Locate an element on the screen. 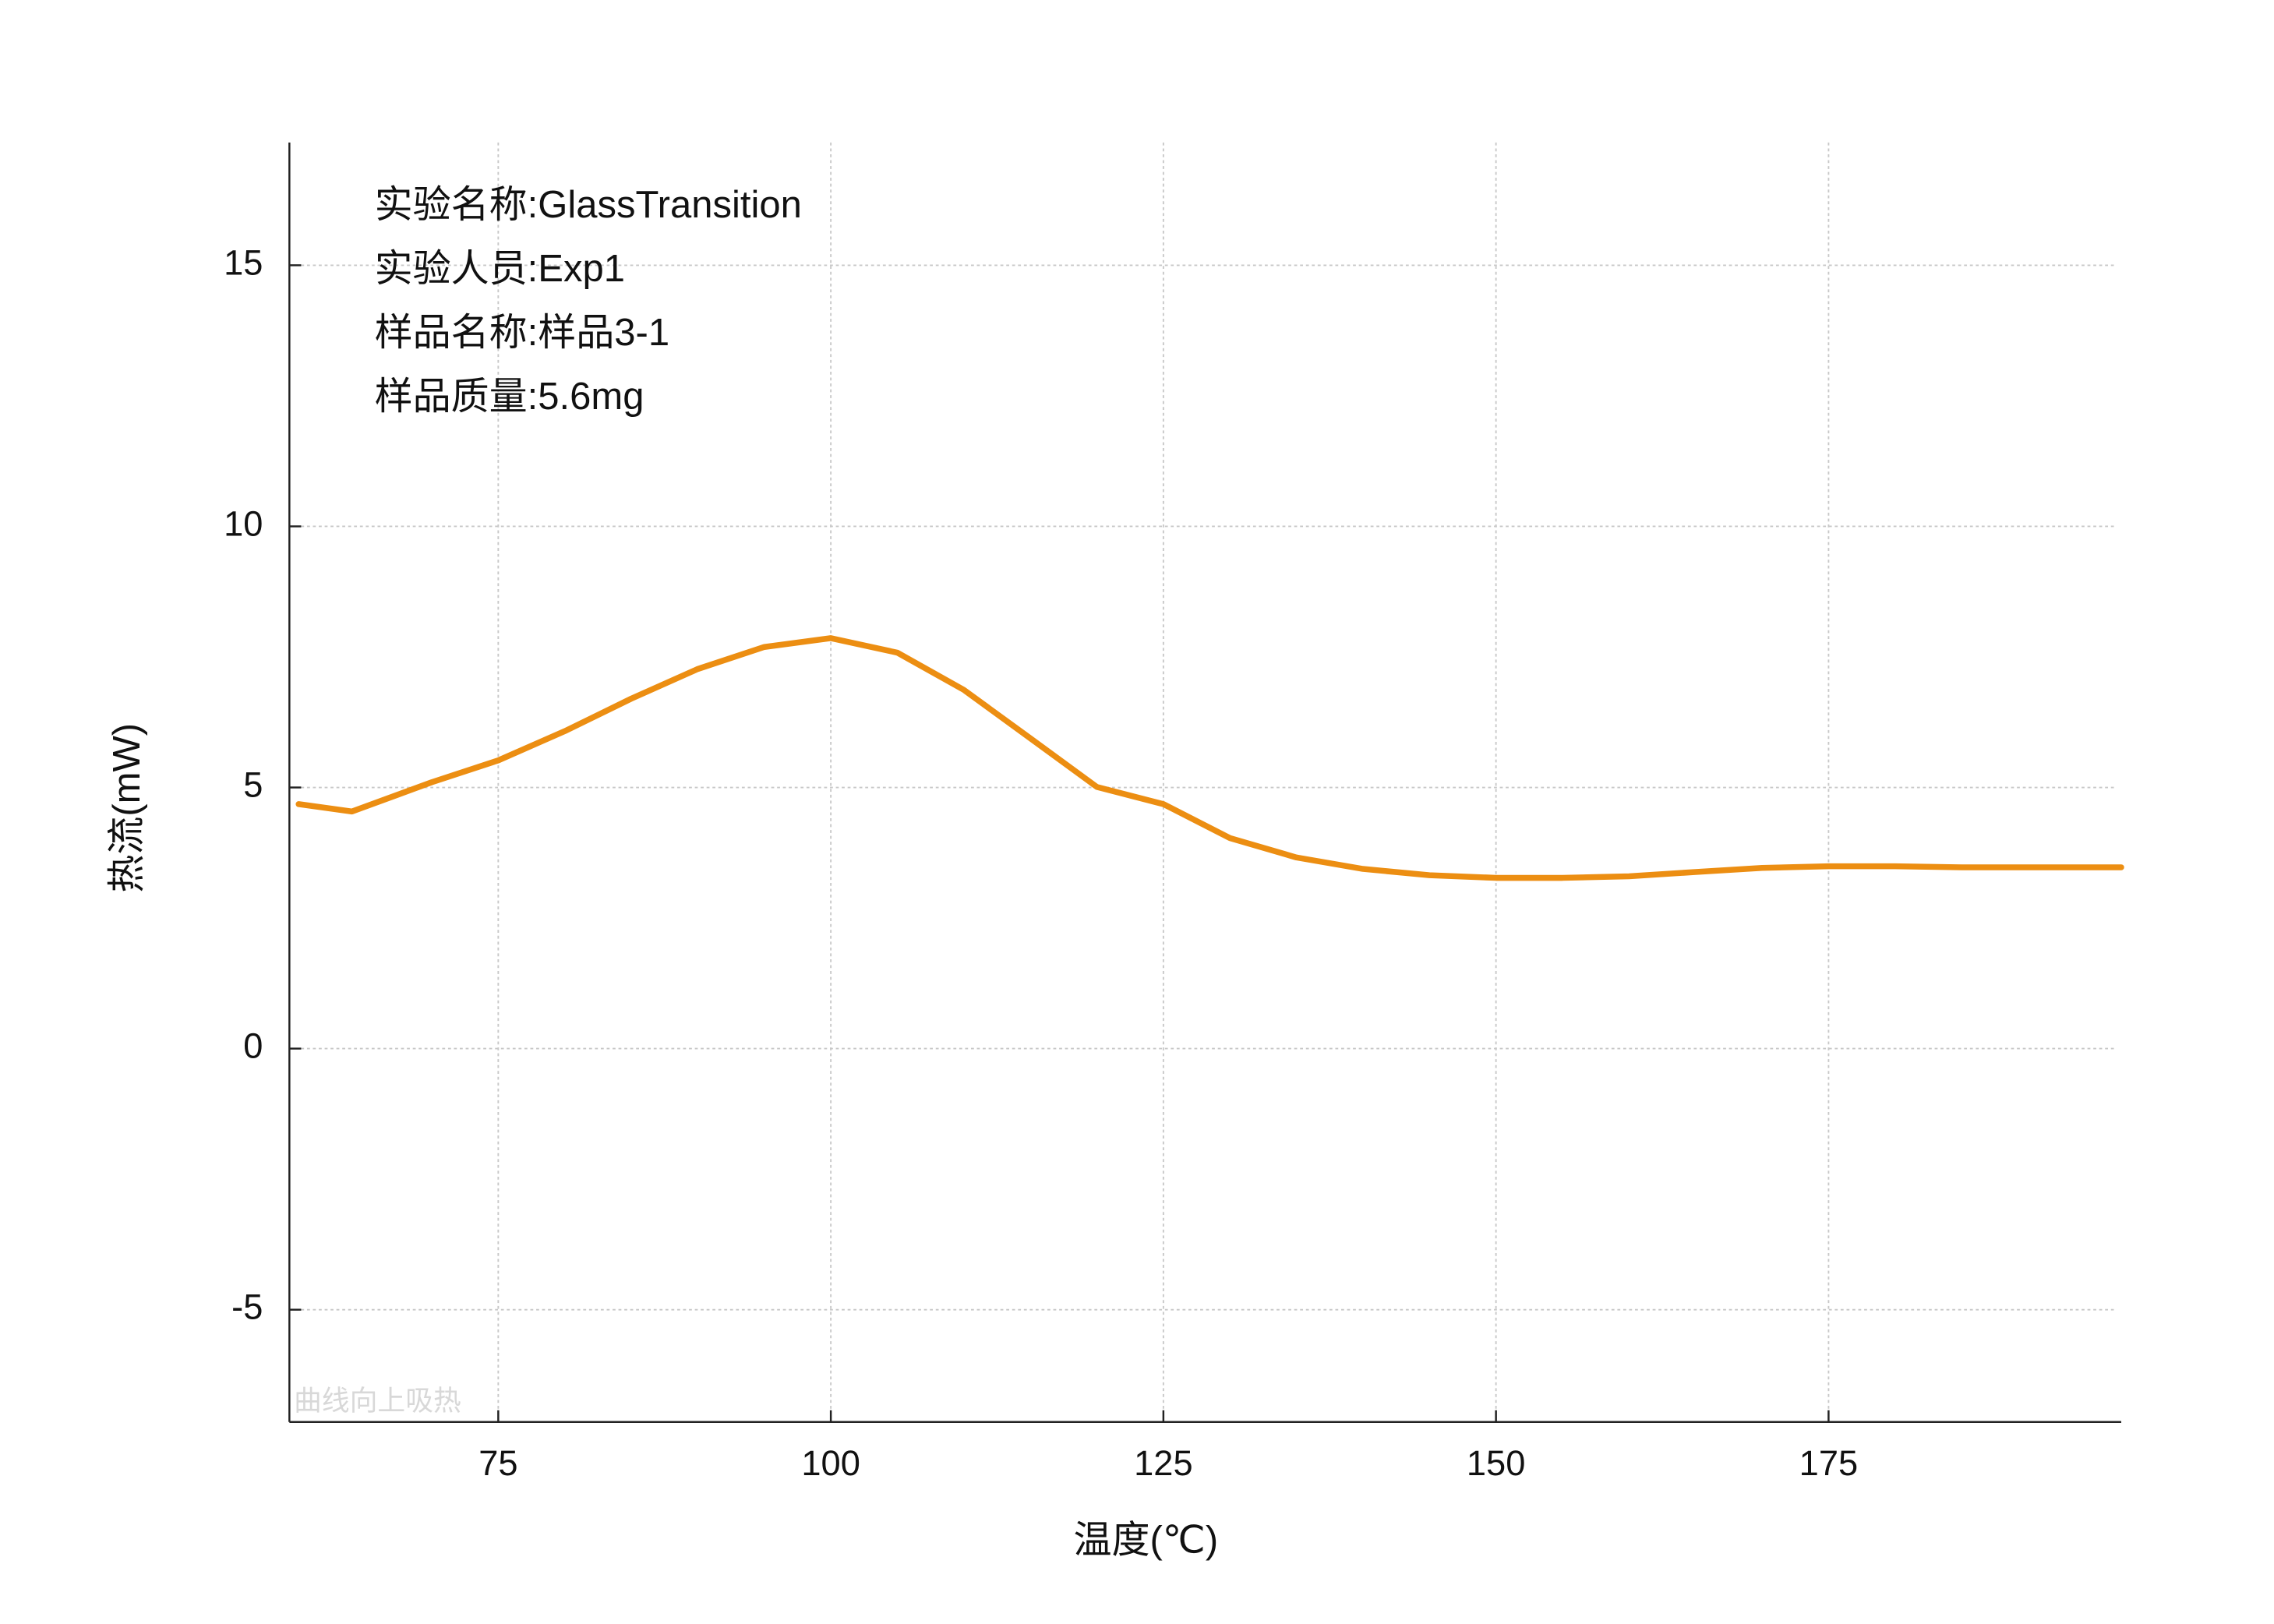 This screenshot has height=1624, width=2274. annotation: 实验人员:Exp1 is located at coordinates (500, 269).